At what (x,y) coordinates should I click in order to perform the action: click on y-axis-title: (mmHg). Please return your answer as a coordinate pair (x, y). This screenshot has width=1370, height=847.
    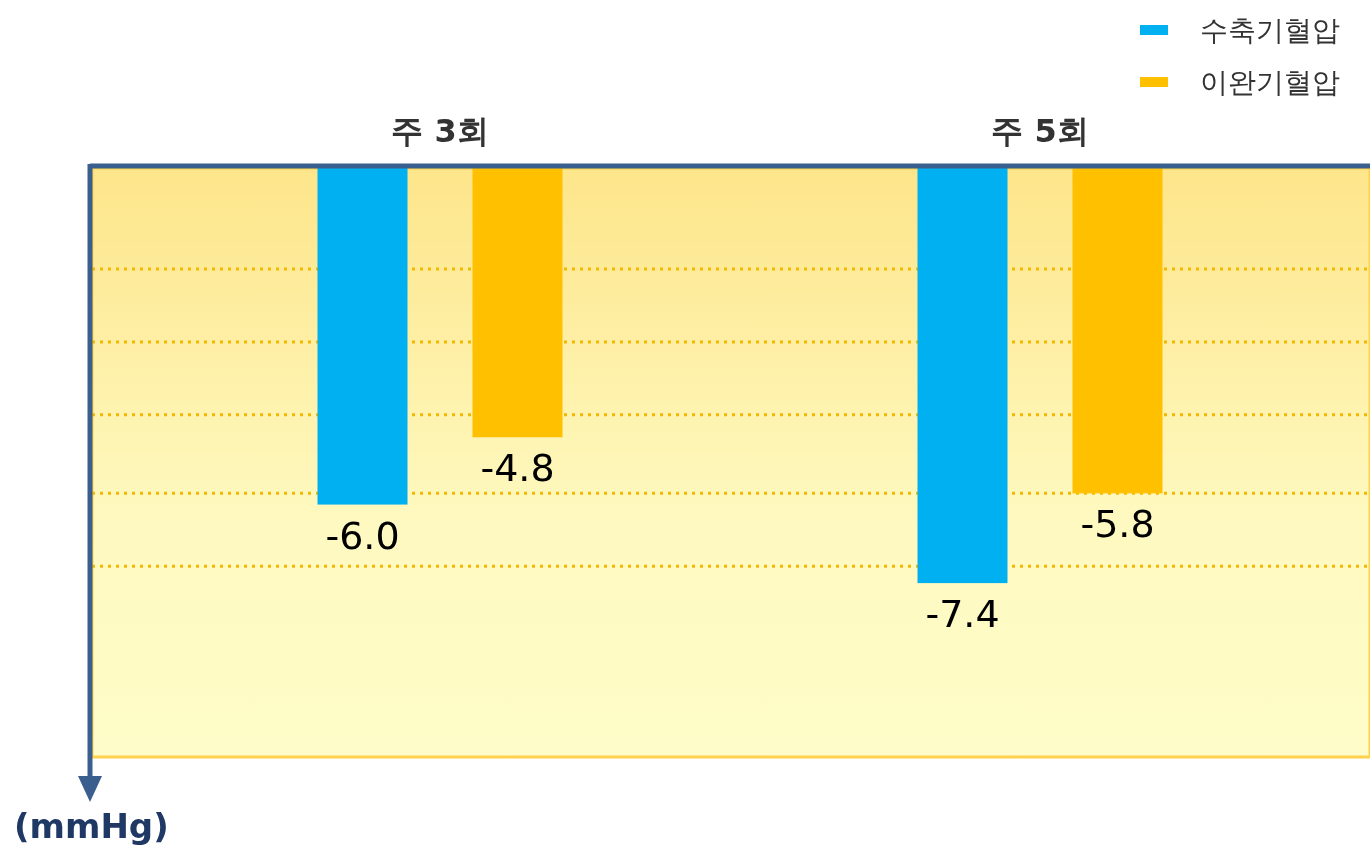
    Looking at the image, I should click on (91, 826).